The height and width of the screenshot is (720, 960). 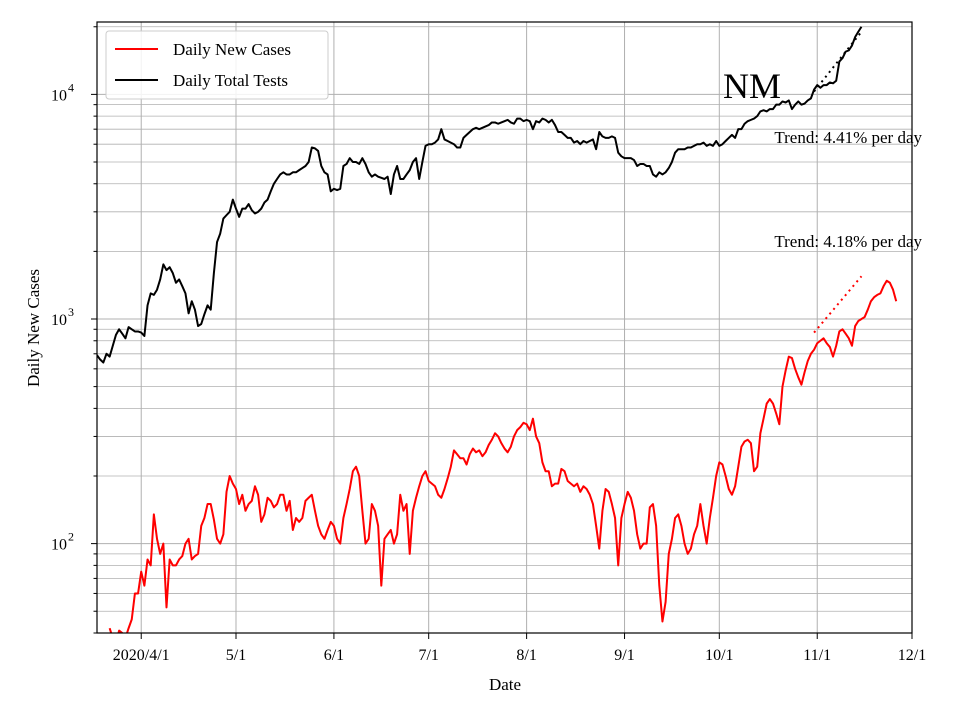 I want to click on y-axis-label: Daily New Cases, so click(x=33, y=328).